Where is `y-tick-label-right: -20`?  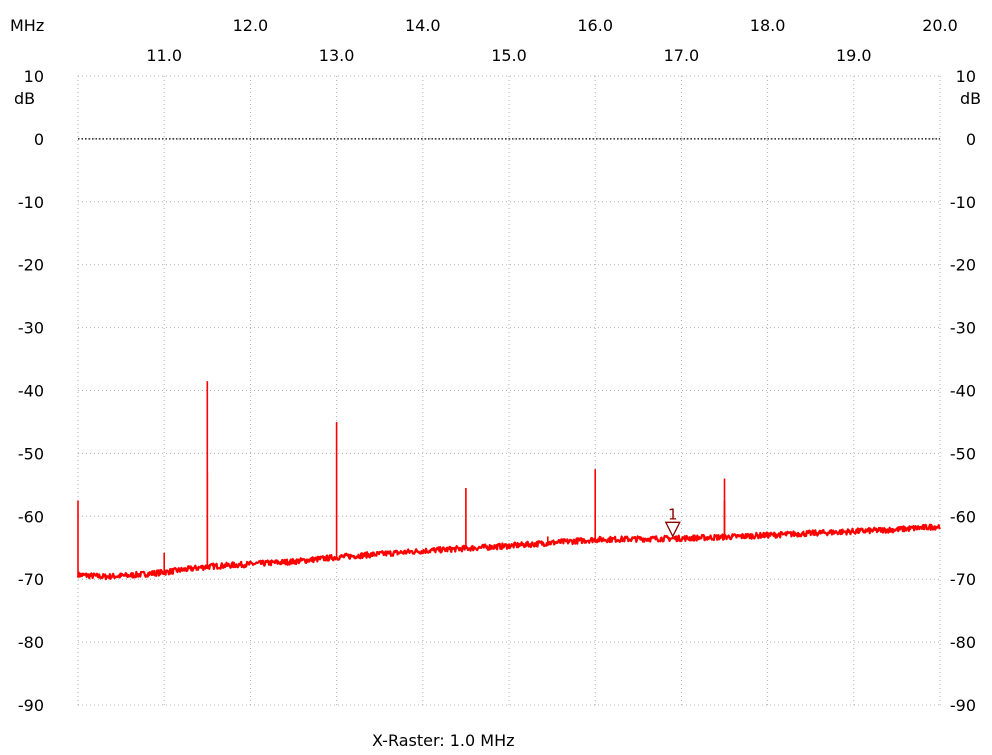
y-tick-label-right: -20 is located at coordinates (963, 265).